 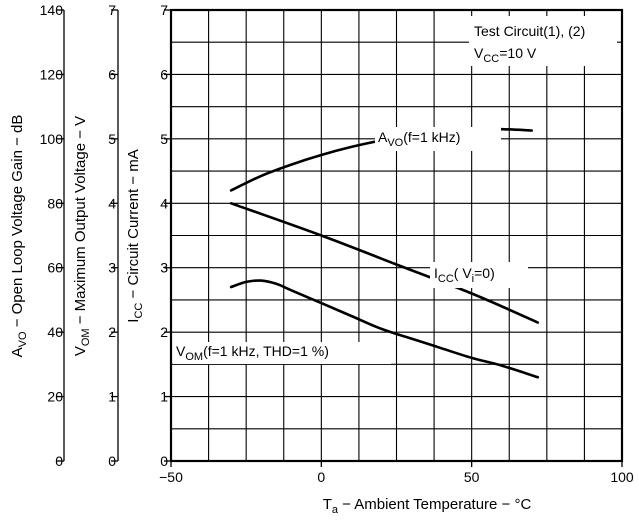 I want to click on vom-series-label: VOM(f=1 kHz, THD=1 %), so click(x=252, y=353).